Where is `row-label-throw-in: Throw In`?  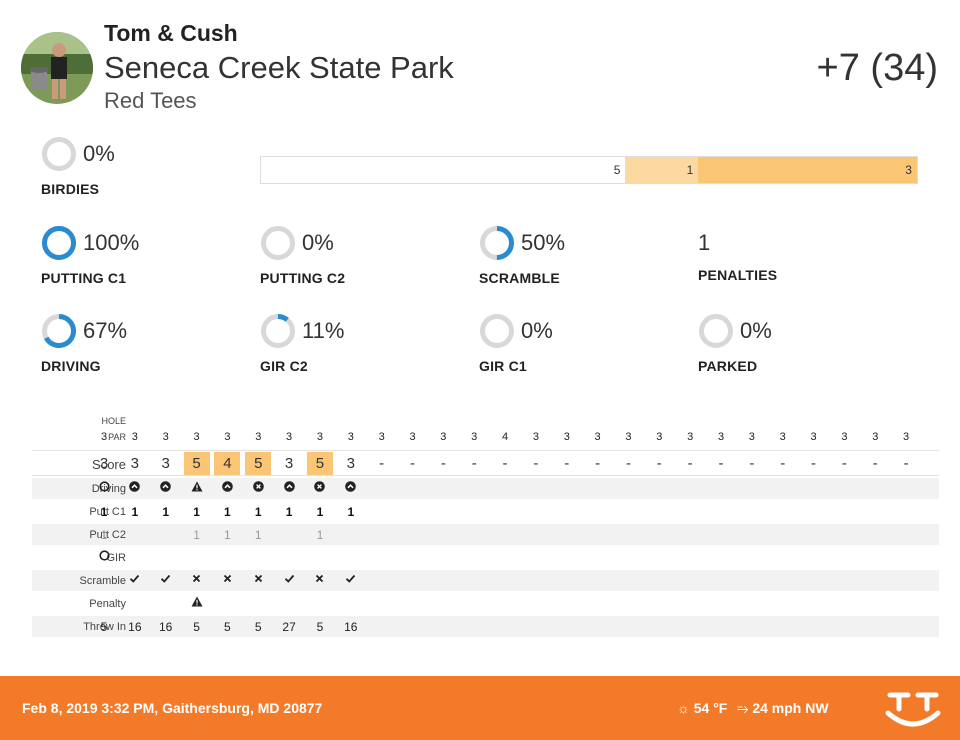 row-label-throw-in: Throw In is located at coordinates (104, 627).